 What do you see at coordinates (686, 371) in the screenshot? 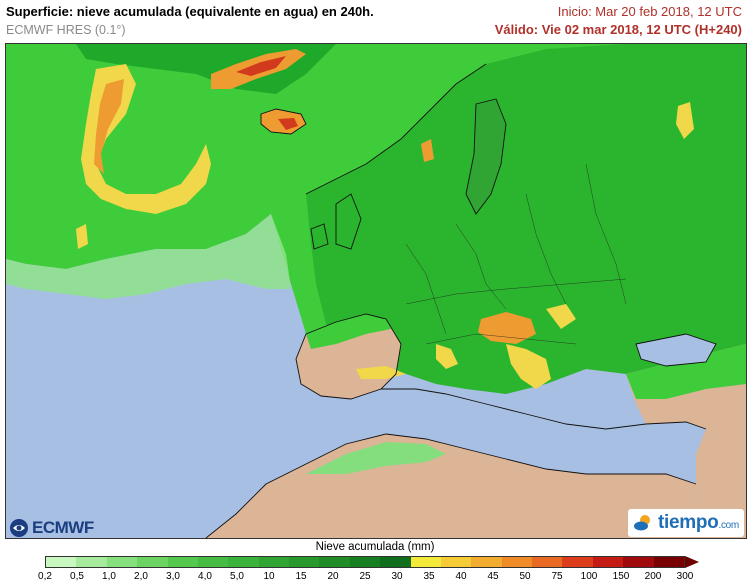
I see `turkey-snow` at bounding box center [686, 371].